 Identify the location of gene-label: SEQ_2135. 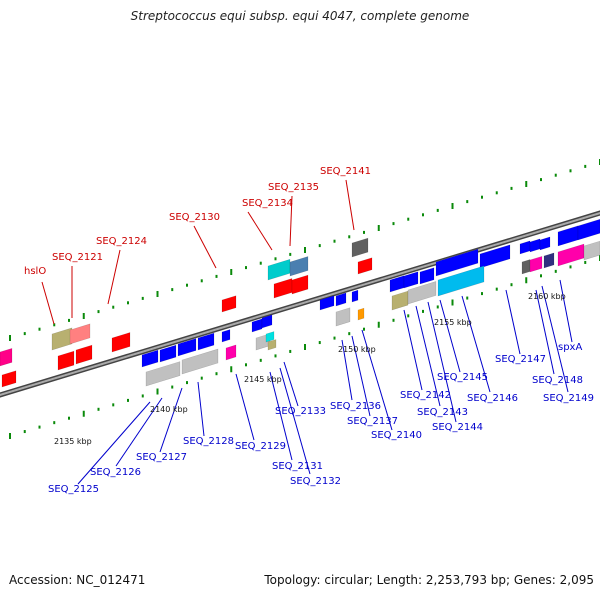
(293, 187).